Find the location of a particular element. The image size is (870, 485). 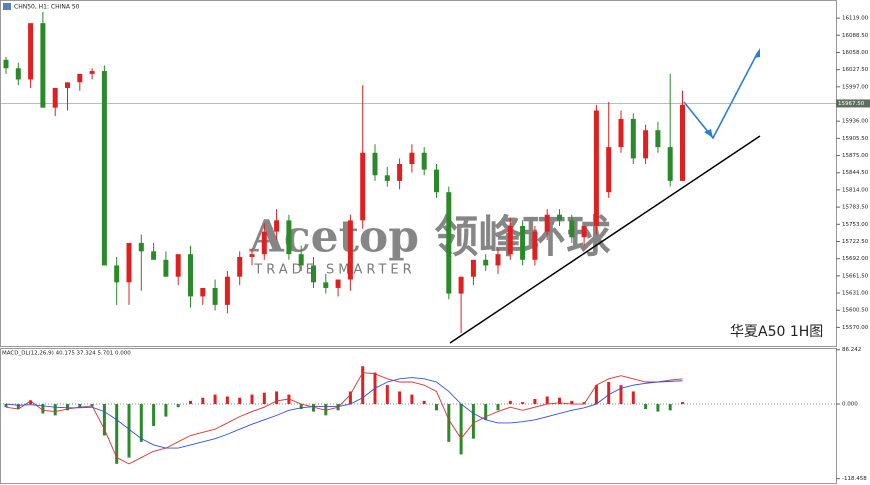

chart-title: CHN50, H1: CHINA 50 is located at coordinates (47, 7).